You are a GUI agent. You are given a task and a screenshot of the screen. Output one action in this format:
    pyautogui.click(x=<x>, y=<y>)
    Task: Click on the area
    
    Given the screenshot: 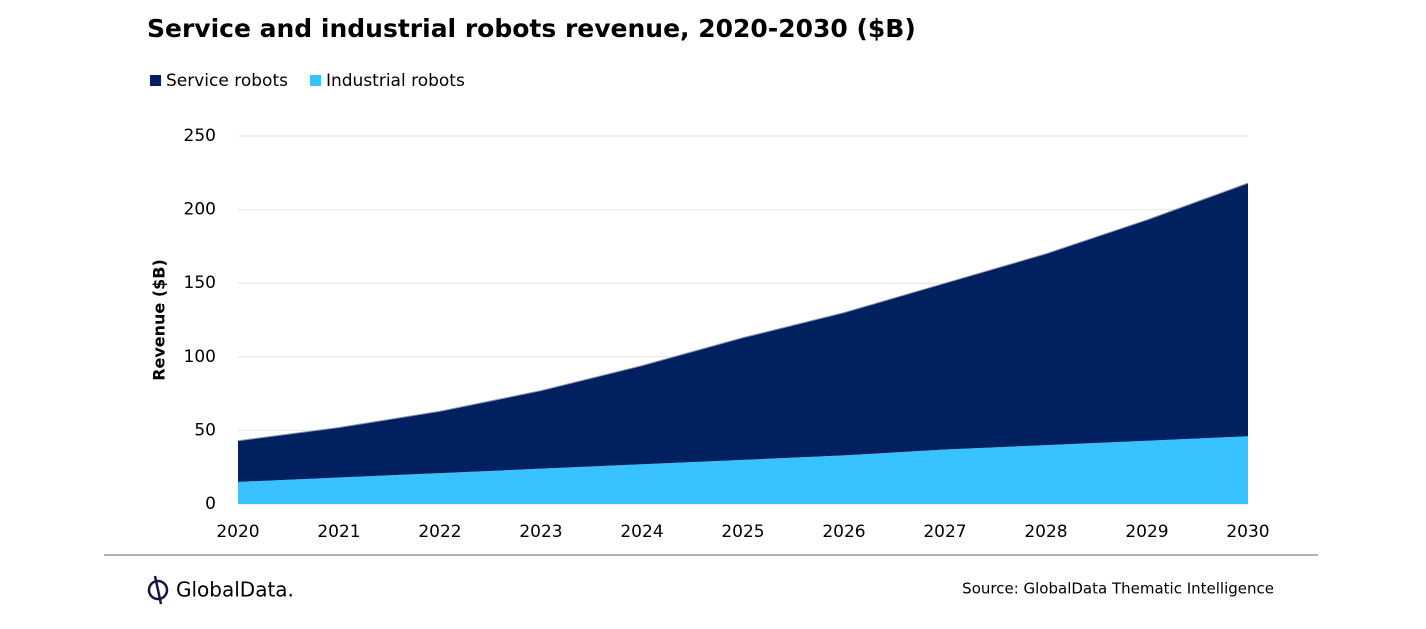 What is the action you would take?
    pyautogui.click(x=743, y=470)
    